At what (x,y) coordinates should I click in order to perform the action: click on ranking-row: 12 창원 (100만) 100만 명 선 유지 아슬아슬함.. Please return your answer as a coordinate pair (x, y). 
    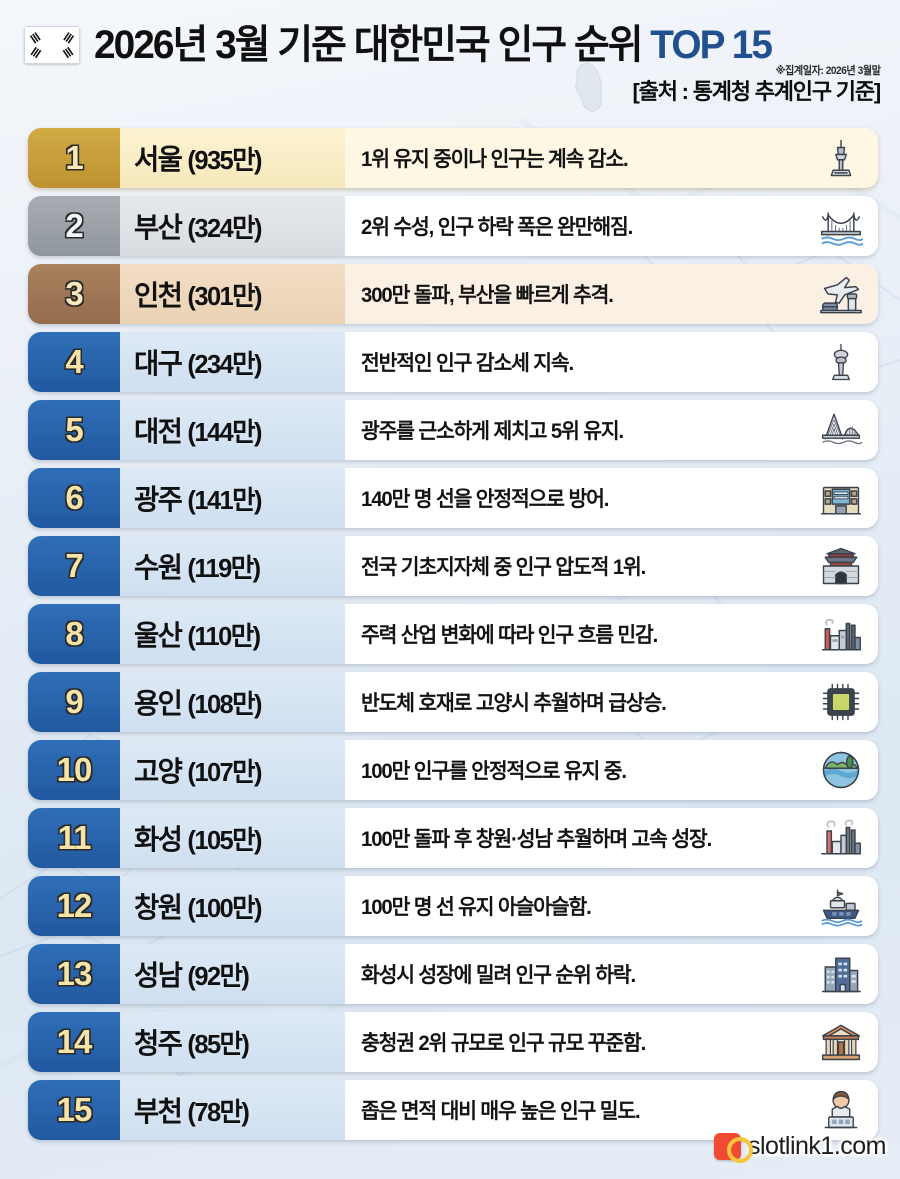
    Looking at the image, I should click on (453, 906).